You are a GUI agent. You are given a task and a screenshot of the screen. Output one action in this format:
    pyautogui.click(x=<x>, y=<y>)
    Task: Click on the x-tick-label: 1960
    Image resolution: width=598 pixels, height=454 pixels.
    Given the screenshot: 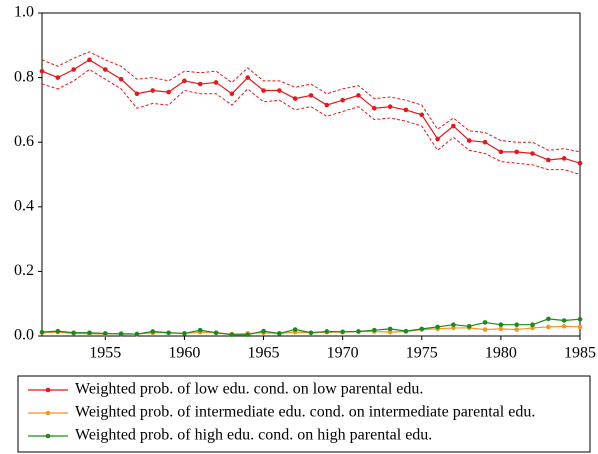 What is the action you would take?
    pyautogui.click(x=184, y=353)
    